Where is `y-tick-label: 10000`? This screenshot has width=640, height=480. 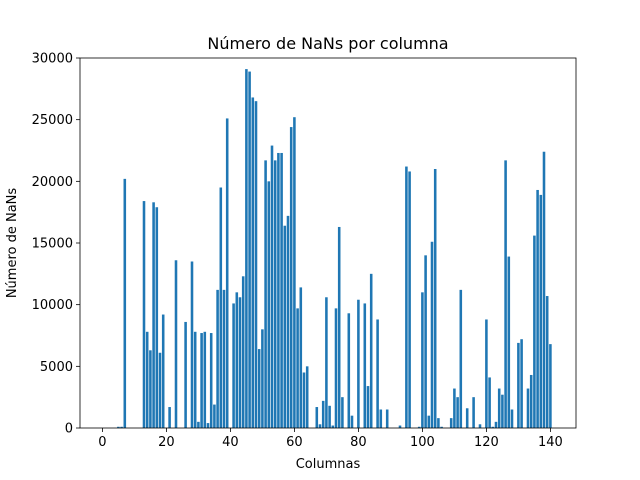
y-tick-label: 10000 is located at coordinates (52, 305).